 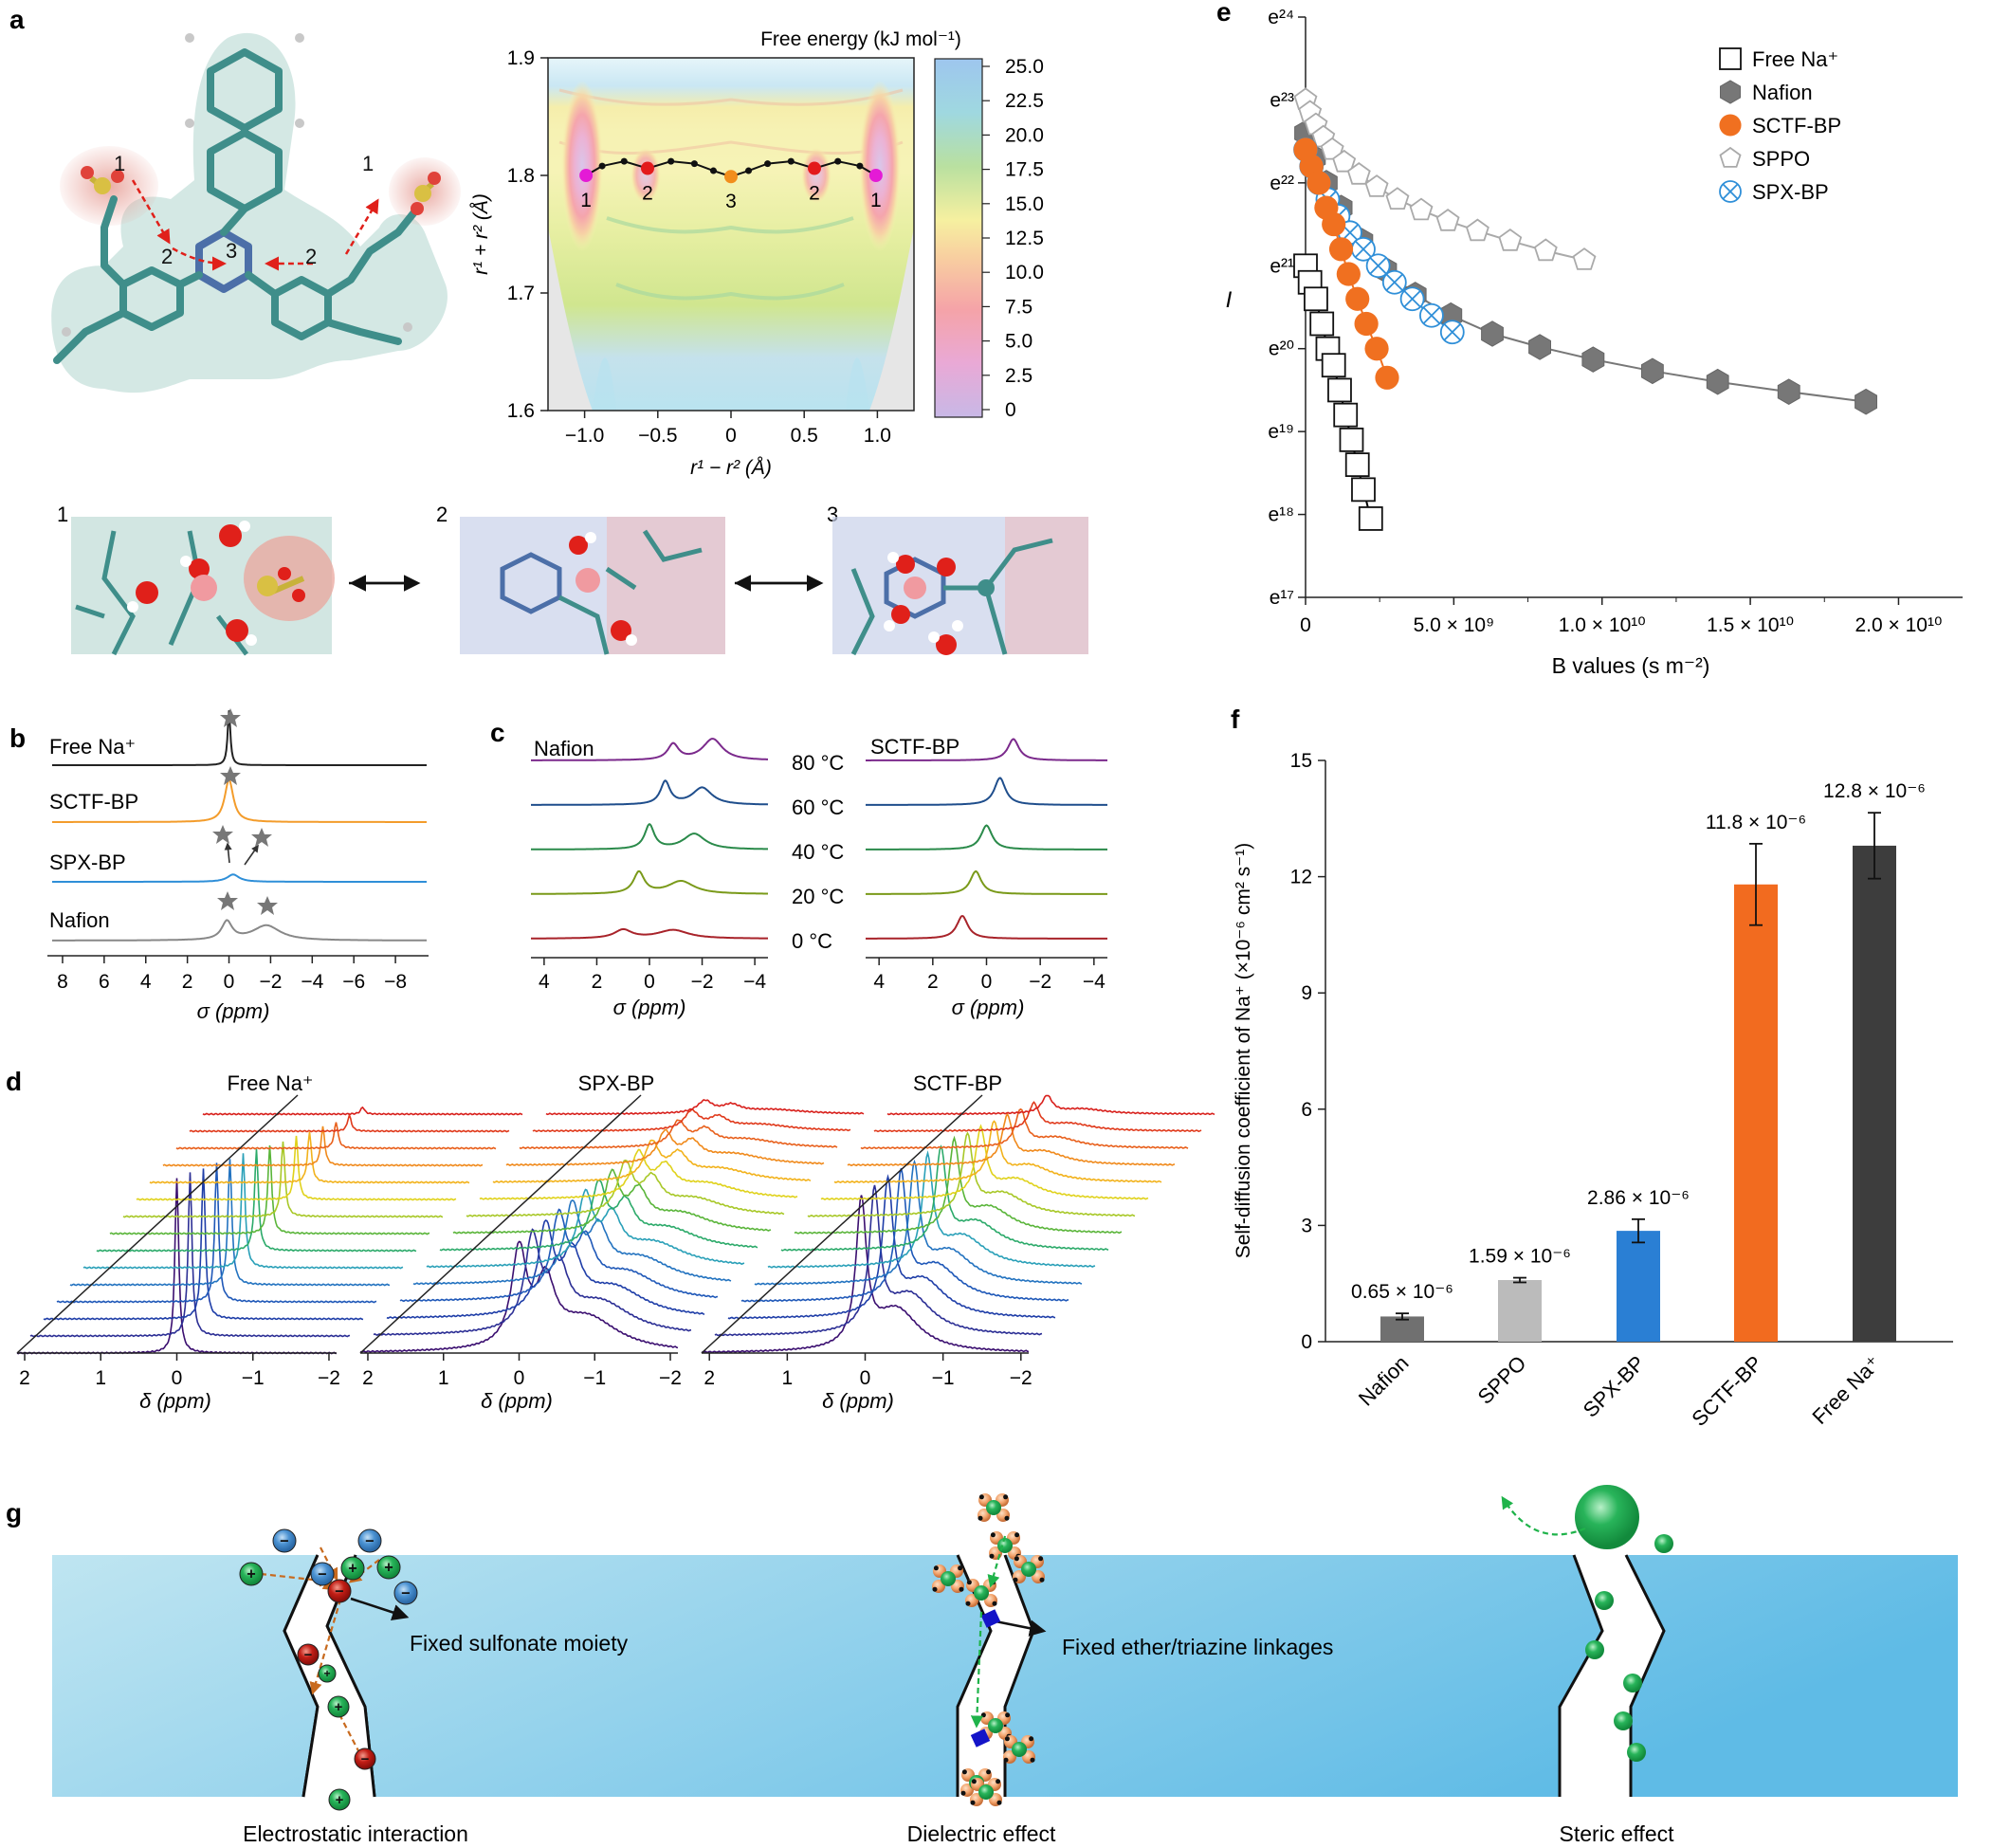 I want to click on d-xlabel-2: δ (ppm), so click(x=517, y=1401).